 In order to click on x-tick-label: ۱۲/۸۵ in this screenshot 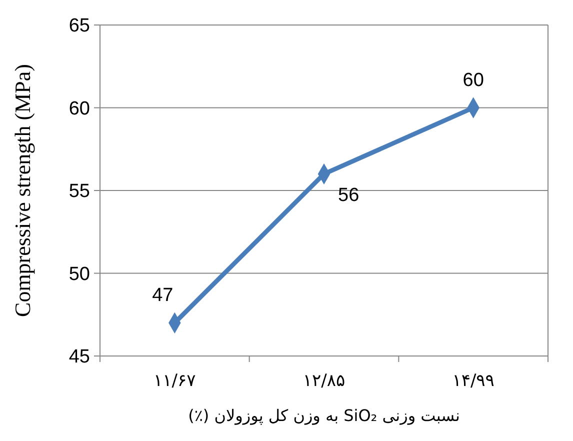, I will do `click(324, 381)`.